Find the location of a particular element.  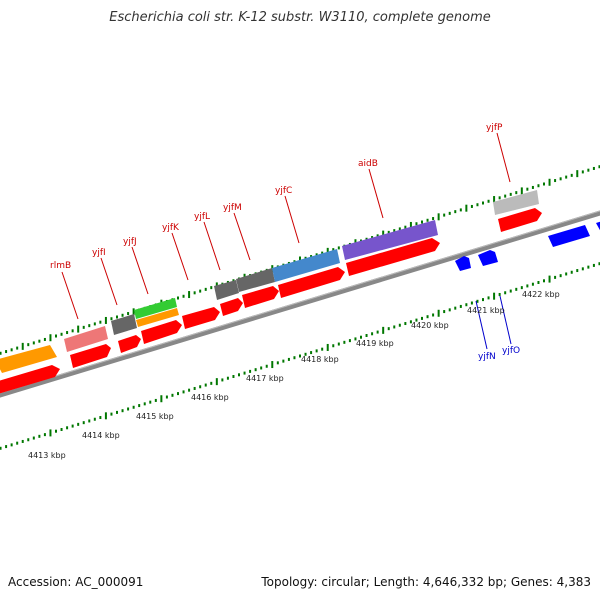

scale-label: 4418 kbp is located at coordinates (320, 359).